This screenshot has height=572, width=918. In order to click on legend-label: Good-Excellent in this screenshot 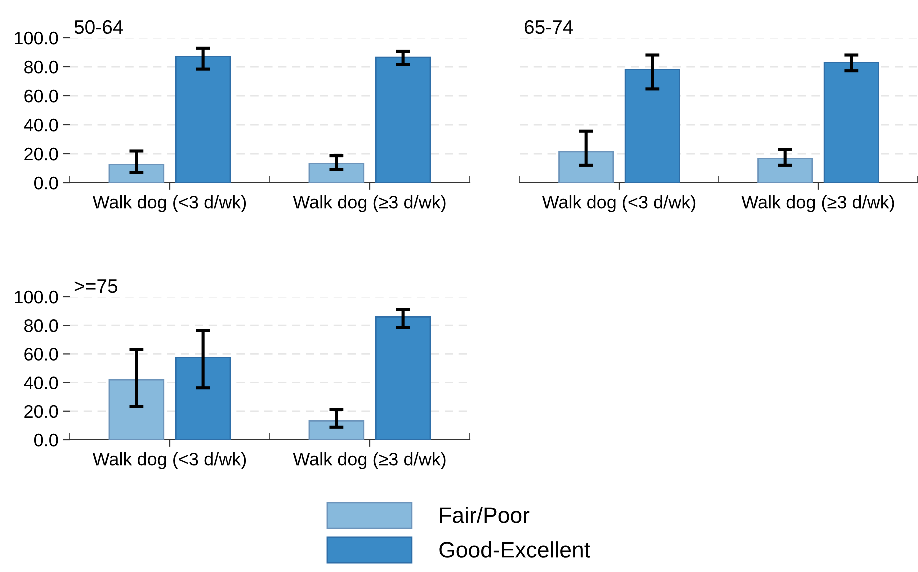, I will do `click(515, 550)`.